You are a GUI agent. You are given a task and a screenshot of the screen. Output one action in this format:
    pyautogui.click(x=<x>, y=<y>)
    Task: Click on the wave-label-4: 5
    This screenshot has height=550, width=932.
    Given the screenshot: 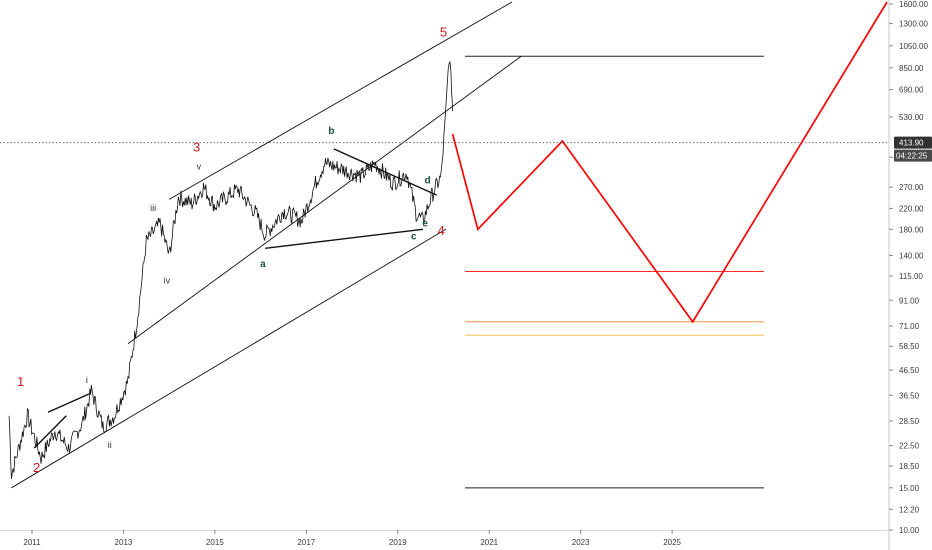 What is the action you would take?
    pyautogui.click(x=443, y=31)
    